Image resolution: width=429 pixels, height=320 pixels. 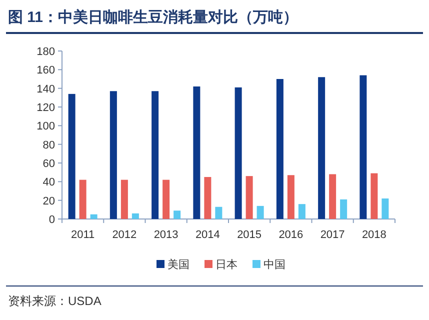 I want to click on text: 资料来源：USDA, so click(x=55, y=301).